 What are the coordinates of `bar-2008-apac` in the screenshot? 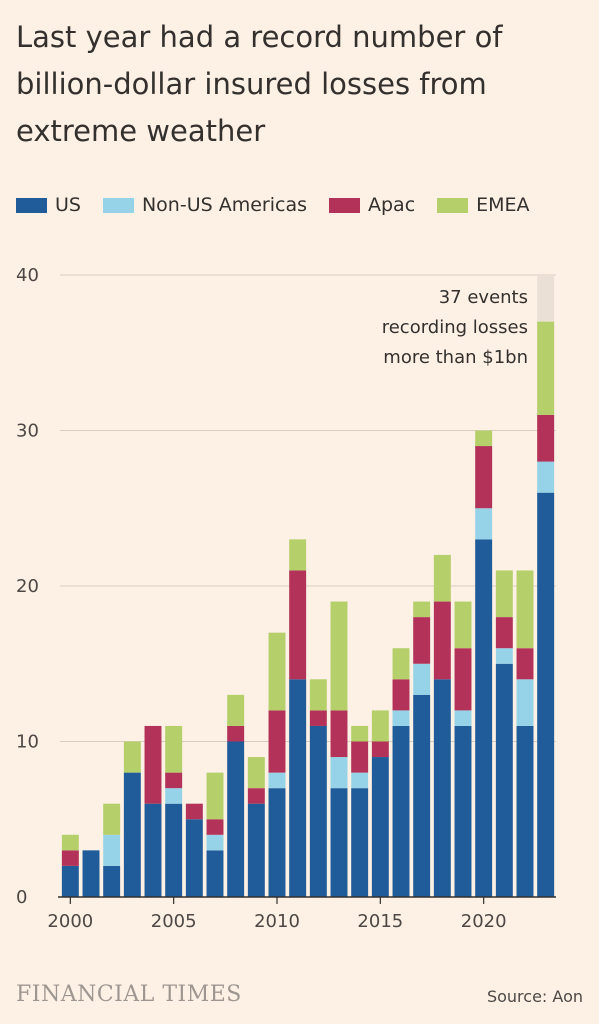 It's located at (236, 733).